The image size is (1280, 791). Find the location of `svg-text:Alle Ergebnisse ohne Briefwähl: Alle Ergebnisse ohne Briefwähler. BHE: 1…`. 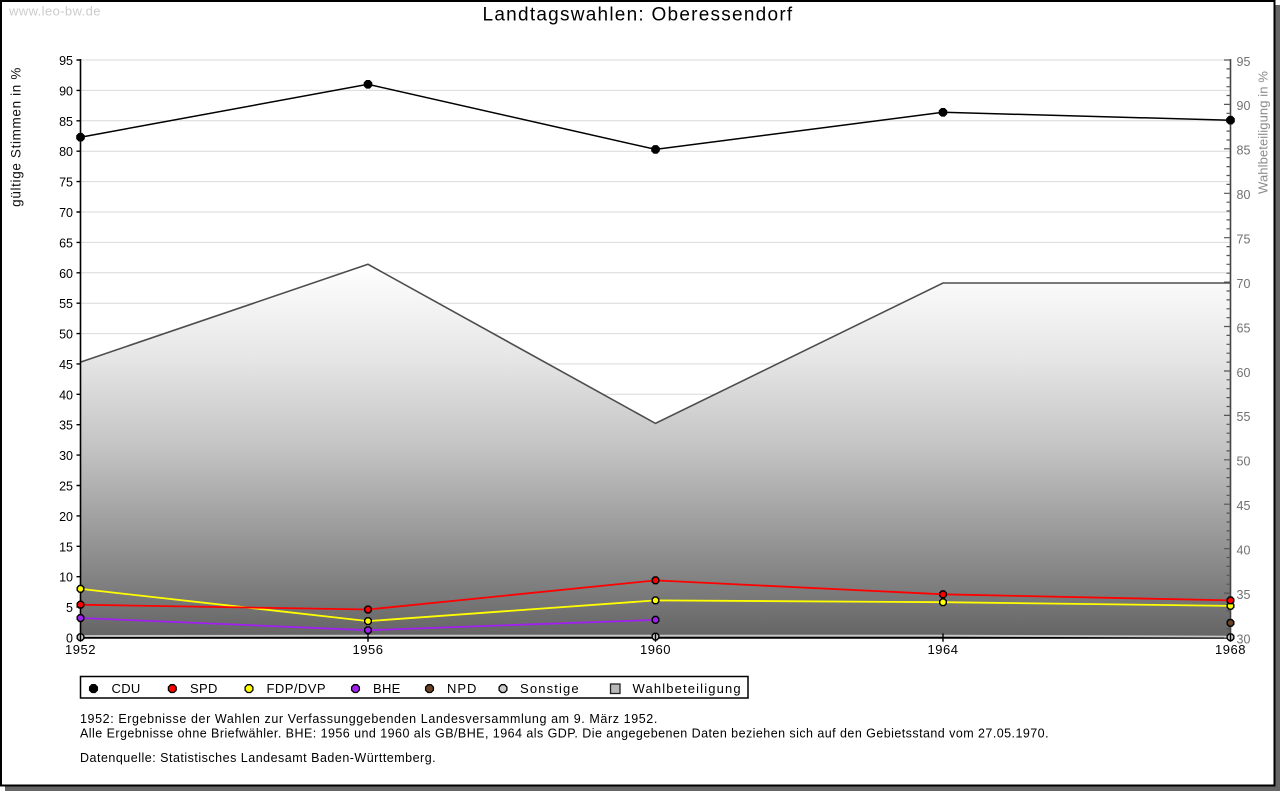

svg-text:Alle Ergebnisse ohne Briefwähl: Alle Ergebnisse ohne Briefwähler. BHE: 1… is located at coordinates (564, 734).